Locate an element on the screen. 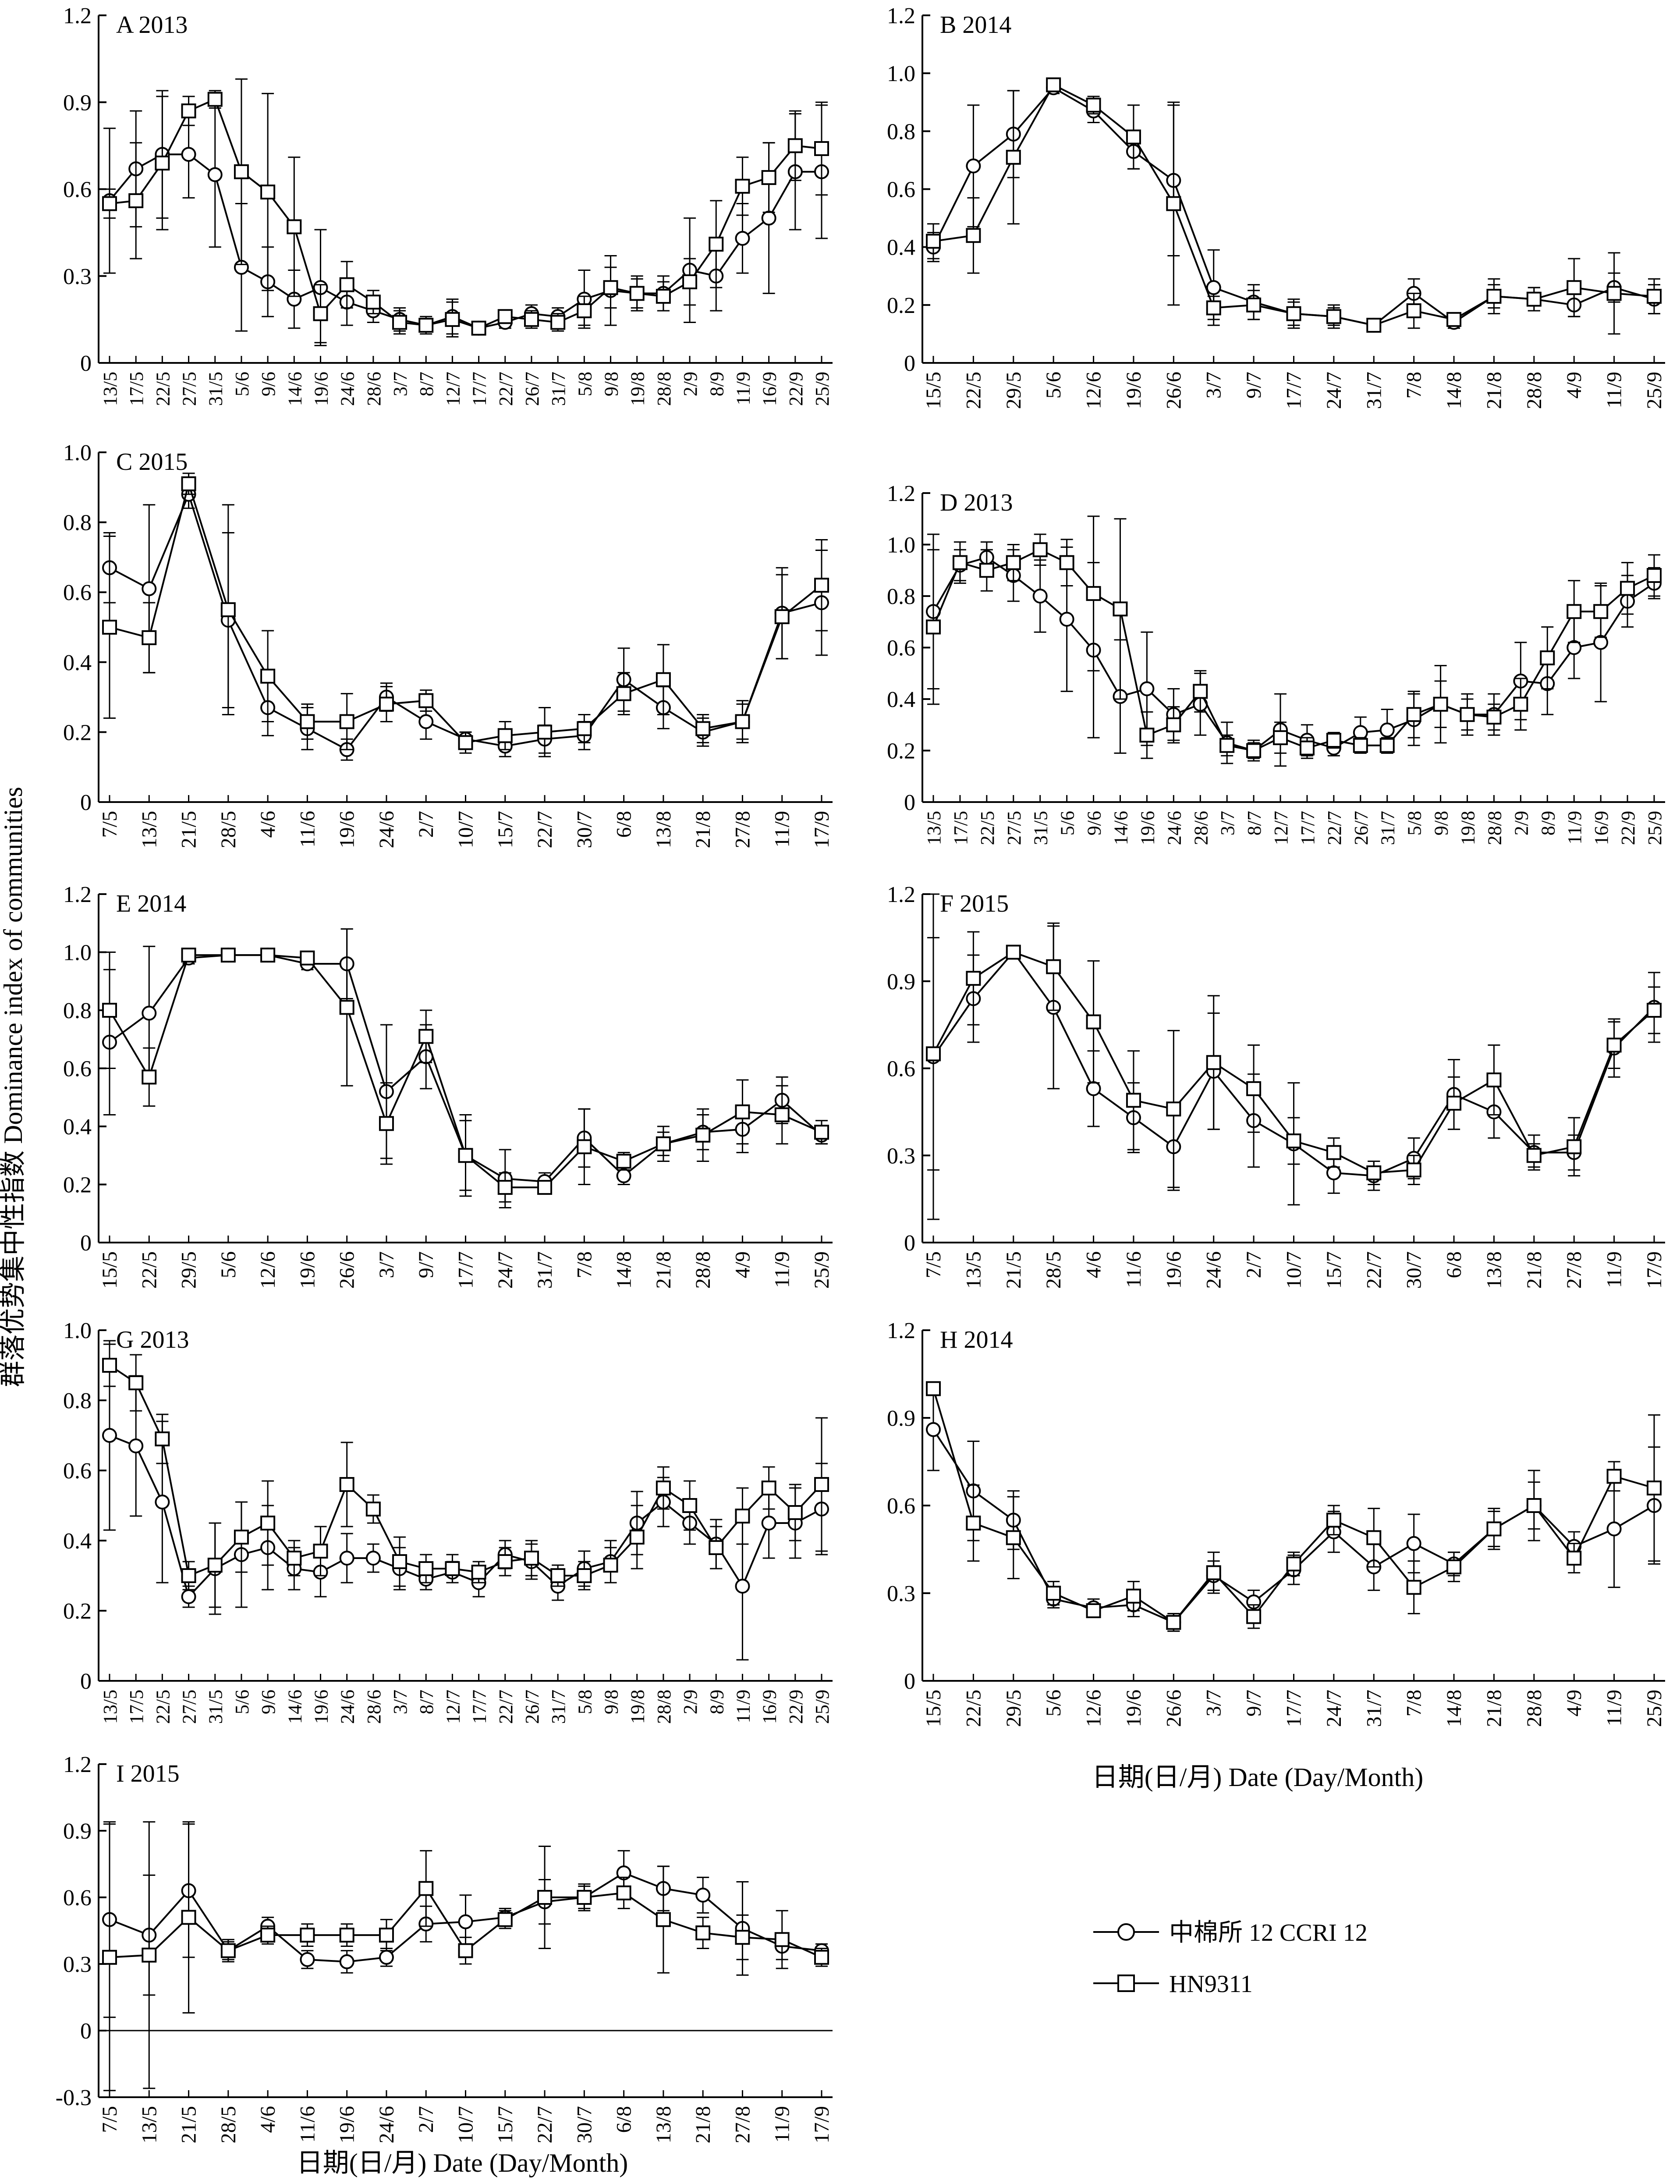 Image resolution: width=1680 pixels, height=2184 pixels. x-tick-label: 28/5 is located at coordinates (228, 2124).